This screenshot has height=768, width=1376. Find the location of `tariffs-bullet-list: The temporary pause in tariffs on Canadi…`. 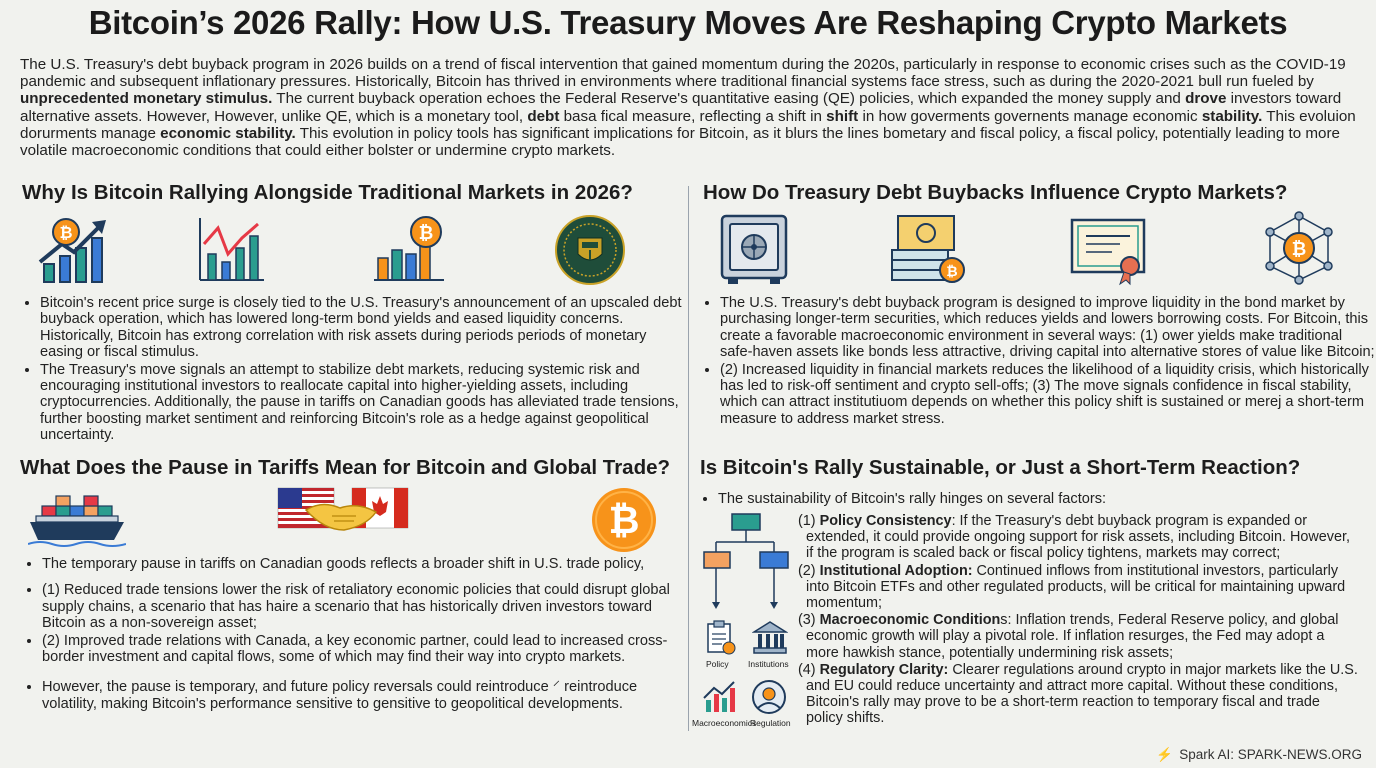

tariffs-bullet-list: The temporary pause in tariffs on Canadi… is located at coordinates (358, 634).